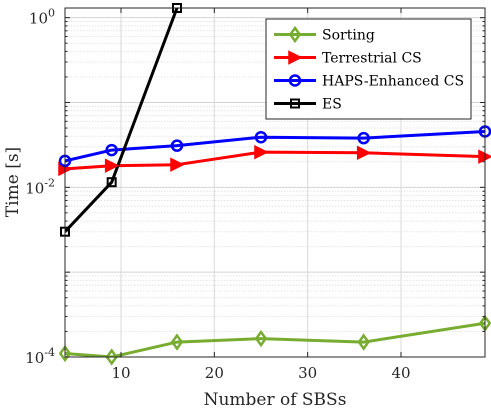  What do you see at coordinates (400, 373) in the screenshot?
I see `x-tick-label: 40` at bounding box center [400, 373].